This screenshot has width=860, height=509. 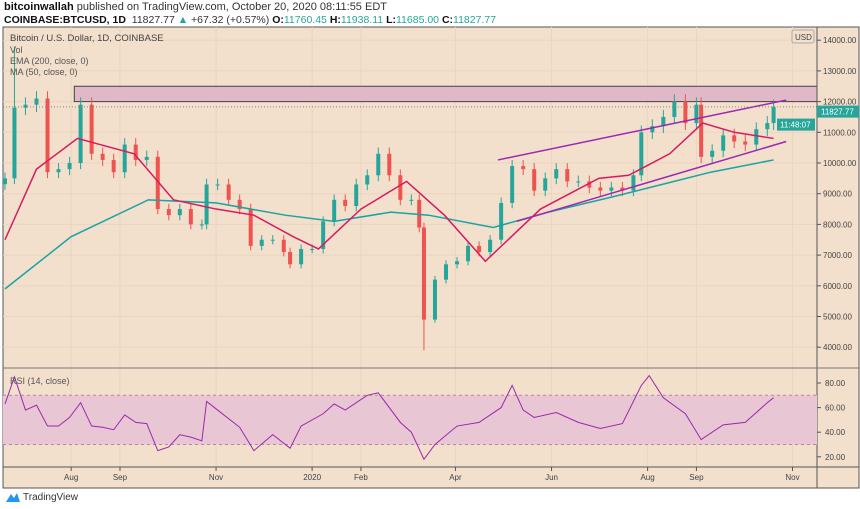 What do you see at coordinates (837, 286) in the screenshot?
I see `price-tick-label: 6000.00` at bounding box center [837, 286].